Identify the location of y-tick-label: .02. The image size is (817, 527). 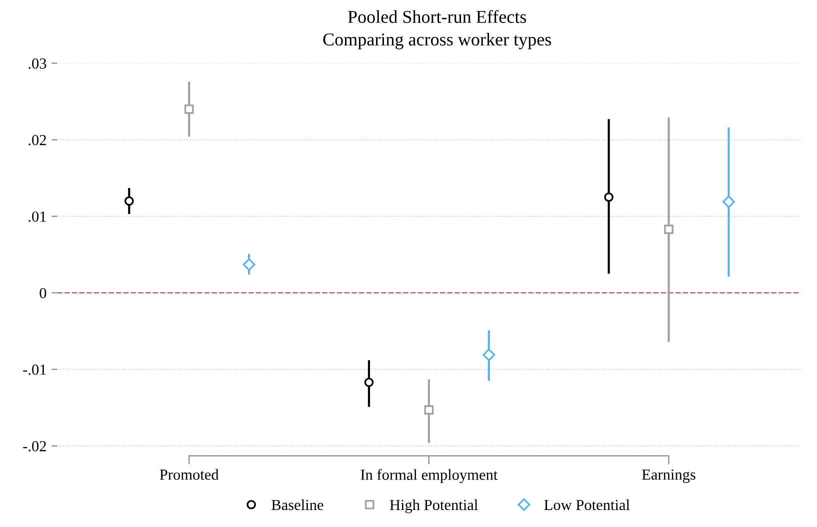
(37, 140).